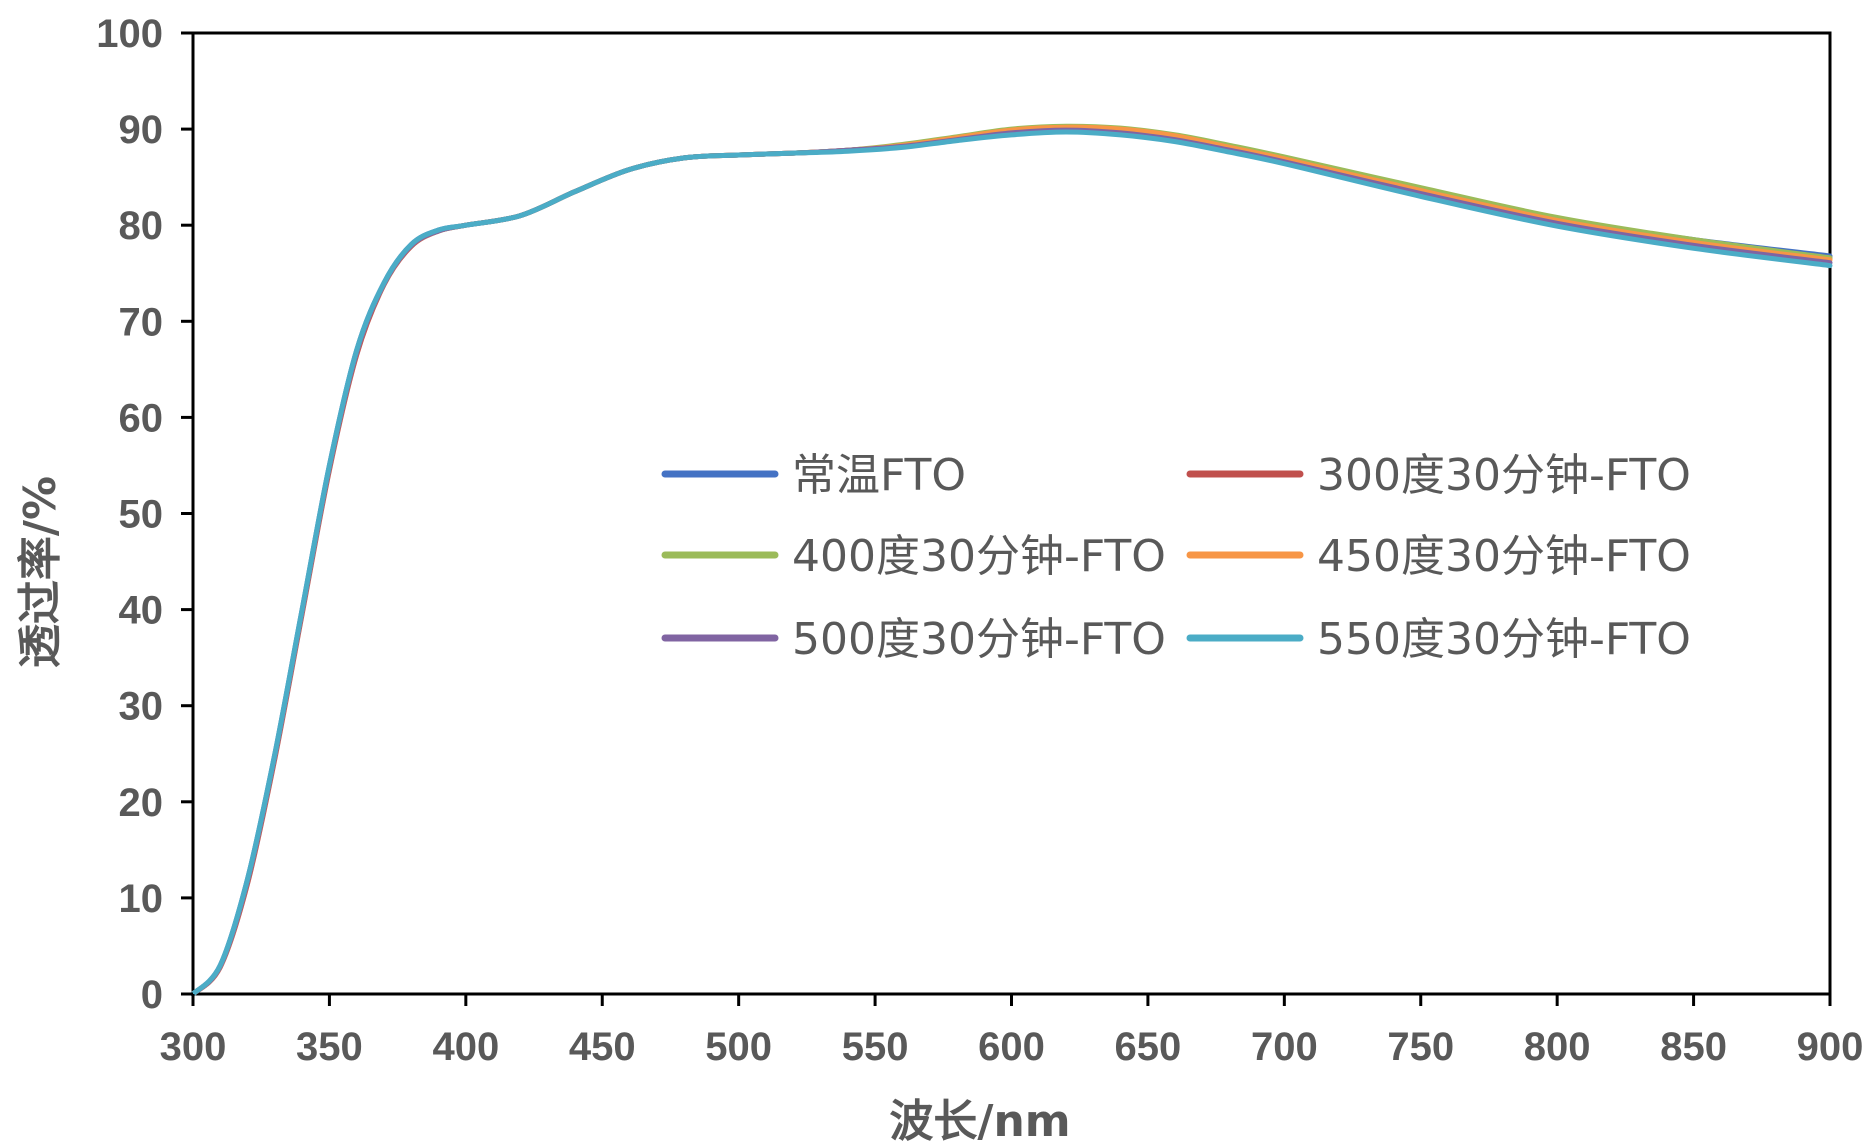  Describe the element at coordinates (1693, 1047) in the screenshot. I see `x-tick-label: 850` at that location.